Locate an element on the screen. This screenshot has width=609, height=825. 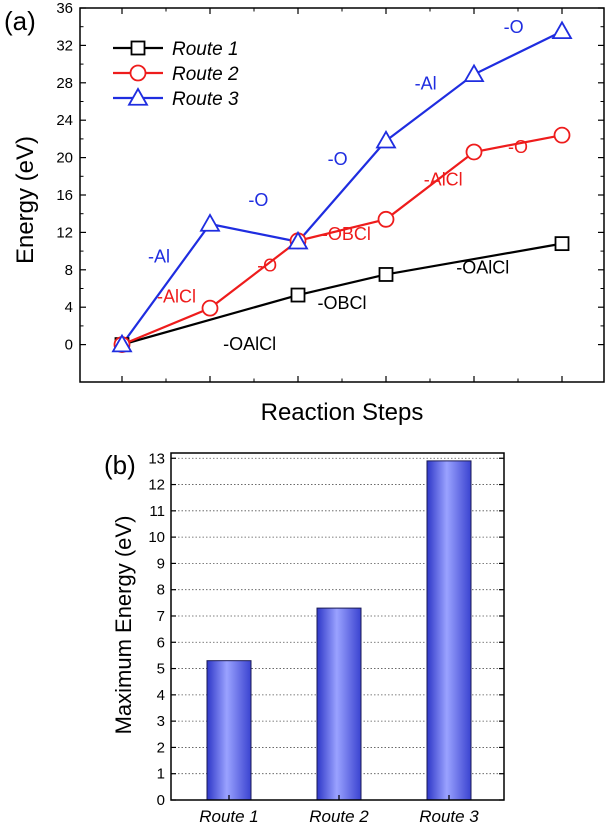
panel-b-y-axis-title: Maximum Energy (eV) is located at coordinates (123, 625).